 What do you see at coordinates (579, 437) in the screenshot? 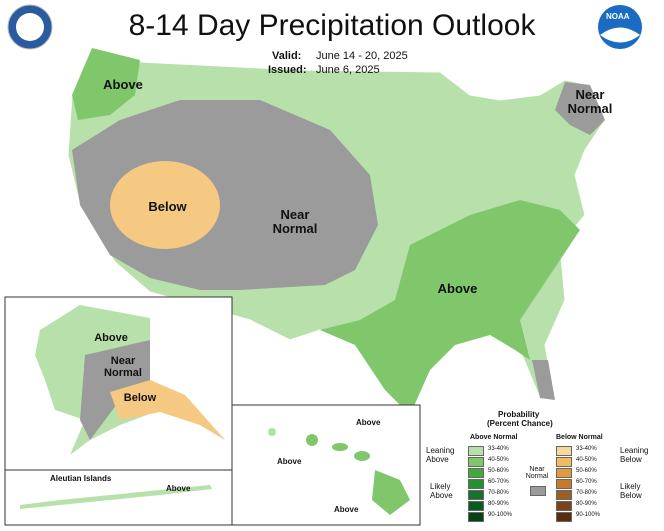
I see `below-header: Below Normal` at bounding box center [579, 437].